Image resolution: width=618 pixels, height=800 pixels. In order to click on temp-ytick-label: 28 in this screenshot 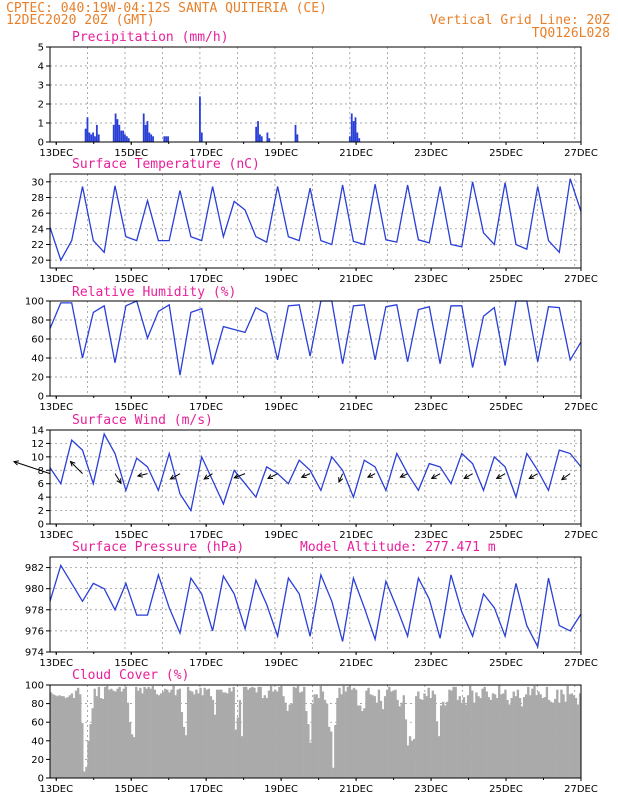, I will do `click(37, 198)`.